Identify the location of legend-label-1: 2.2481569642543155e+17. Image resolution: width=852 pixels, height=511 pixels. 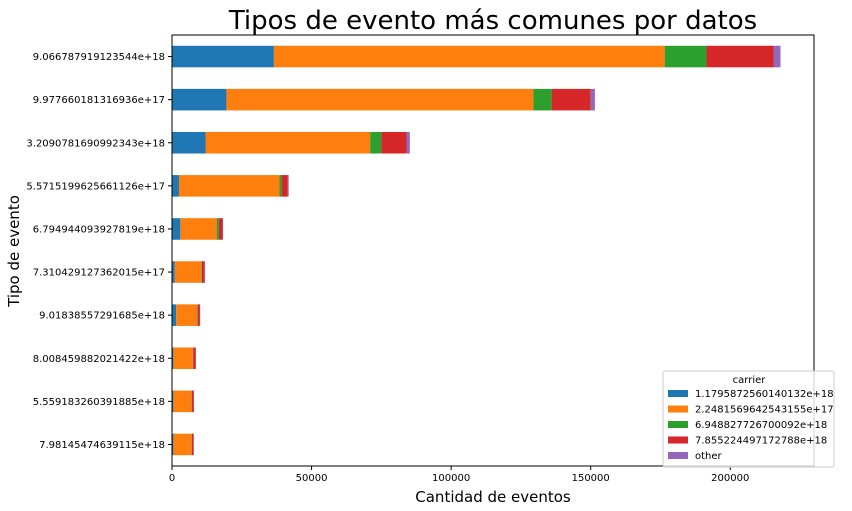
(764, 410).